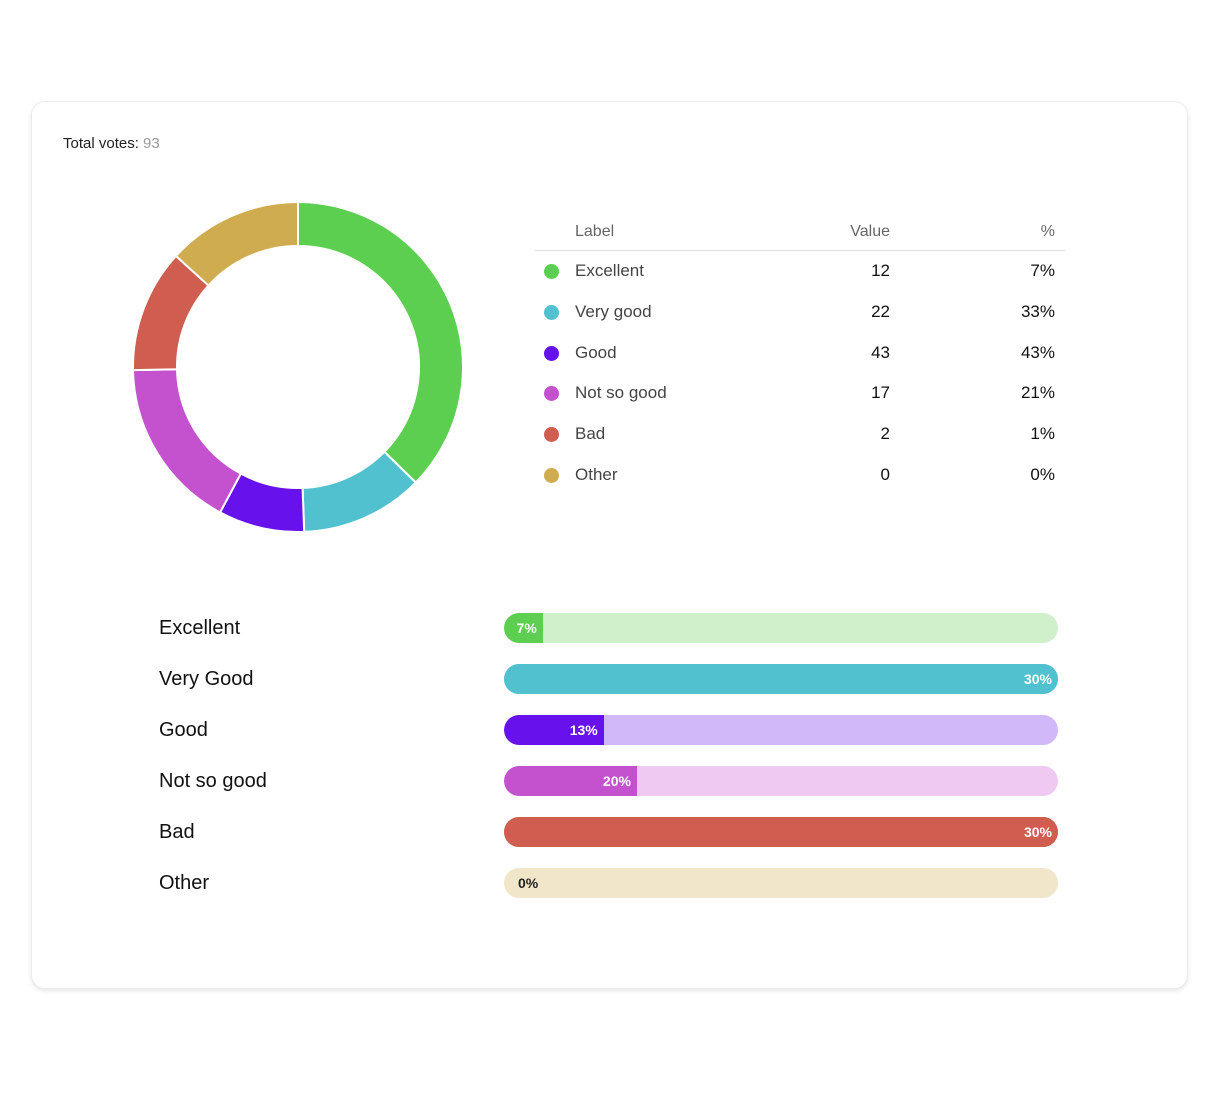  Describe the element at coordinates (583, 730) in the screenshot. I see `bar-value-label: 13%` at that location.